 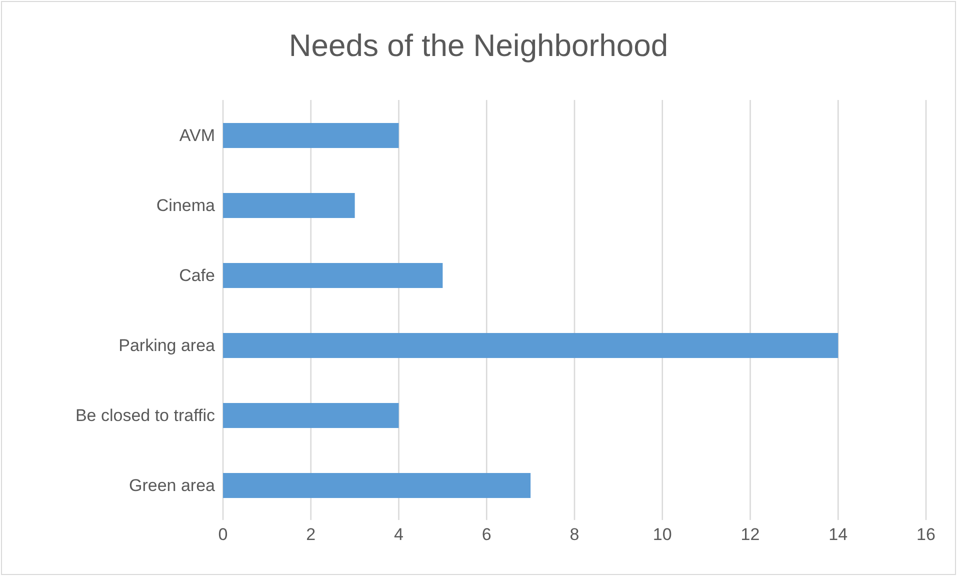 What do you see at coordinates (575, 534) in the screenshot?
I see `x-tick-label: 8` at bounding box center [575, 534].